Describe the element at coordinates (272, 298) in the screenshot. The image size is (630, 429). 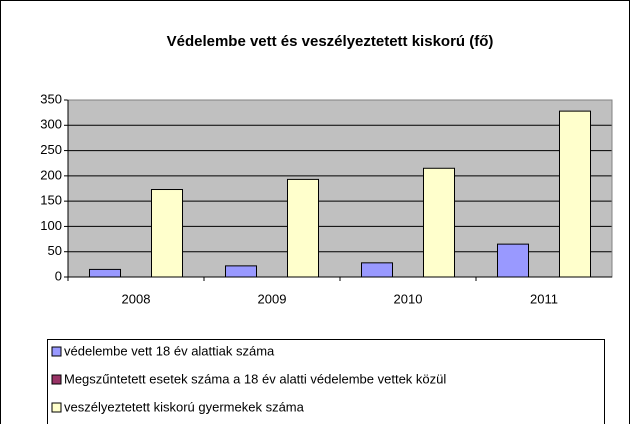
I see `x-tick-label: 2009` at that location.